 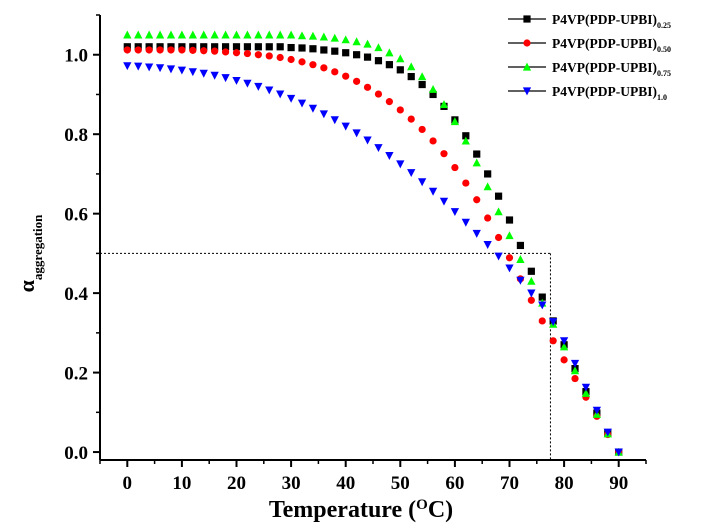 What do you see at coordinates (76, 135) in the screenshot?
I see `y-tick-label: 0.8` at bounding box center [76, 135].